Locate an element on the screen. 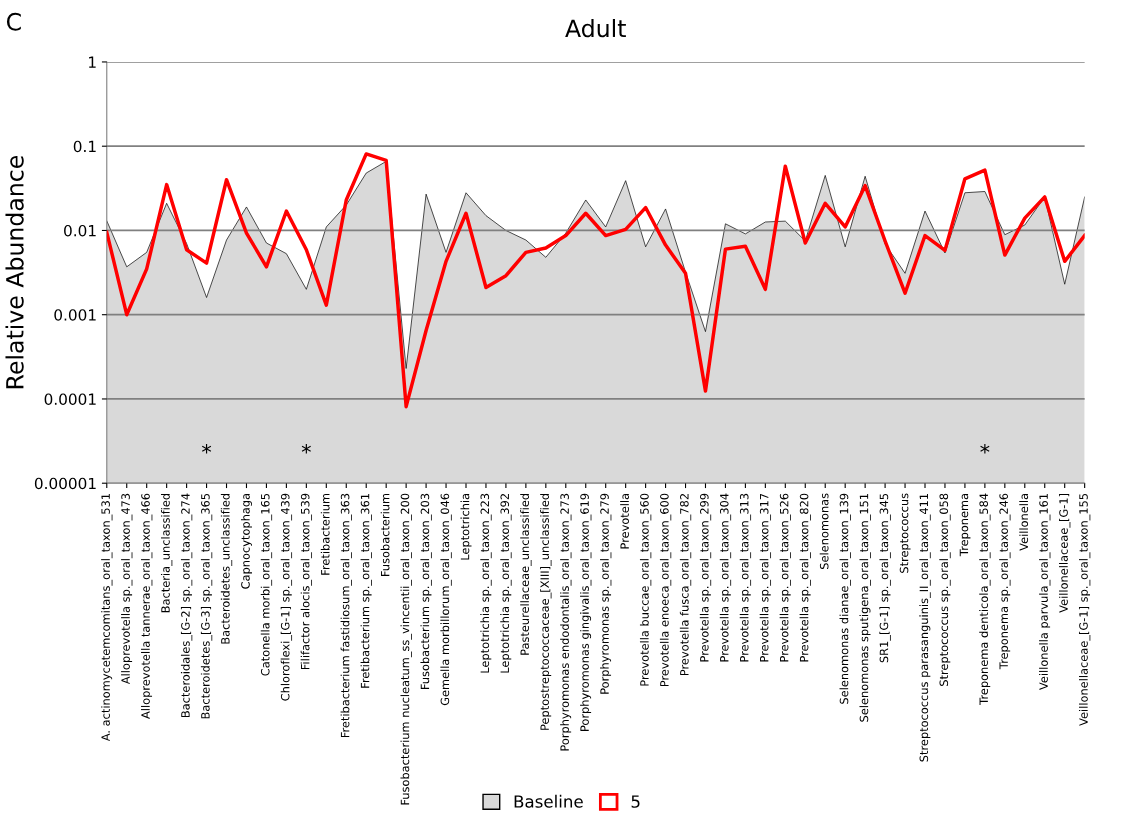 Image resolution: width=1124 pixels, height=826 pixels. text: C is located at coordinates (13, 21).